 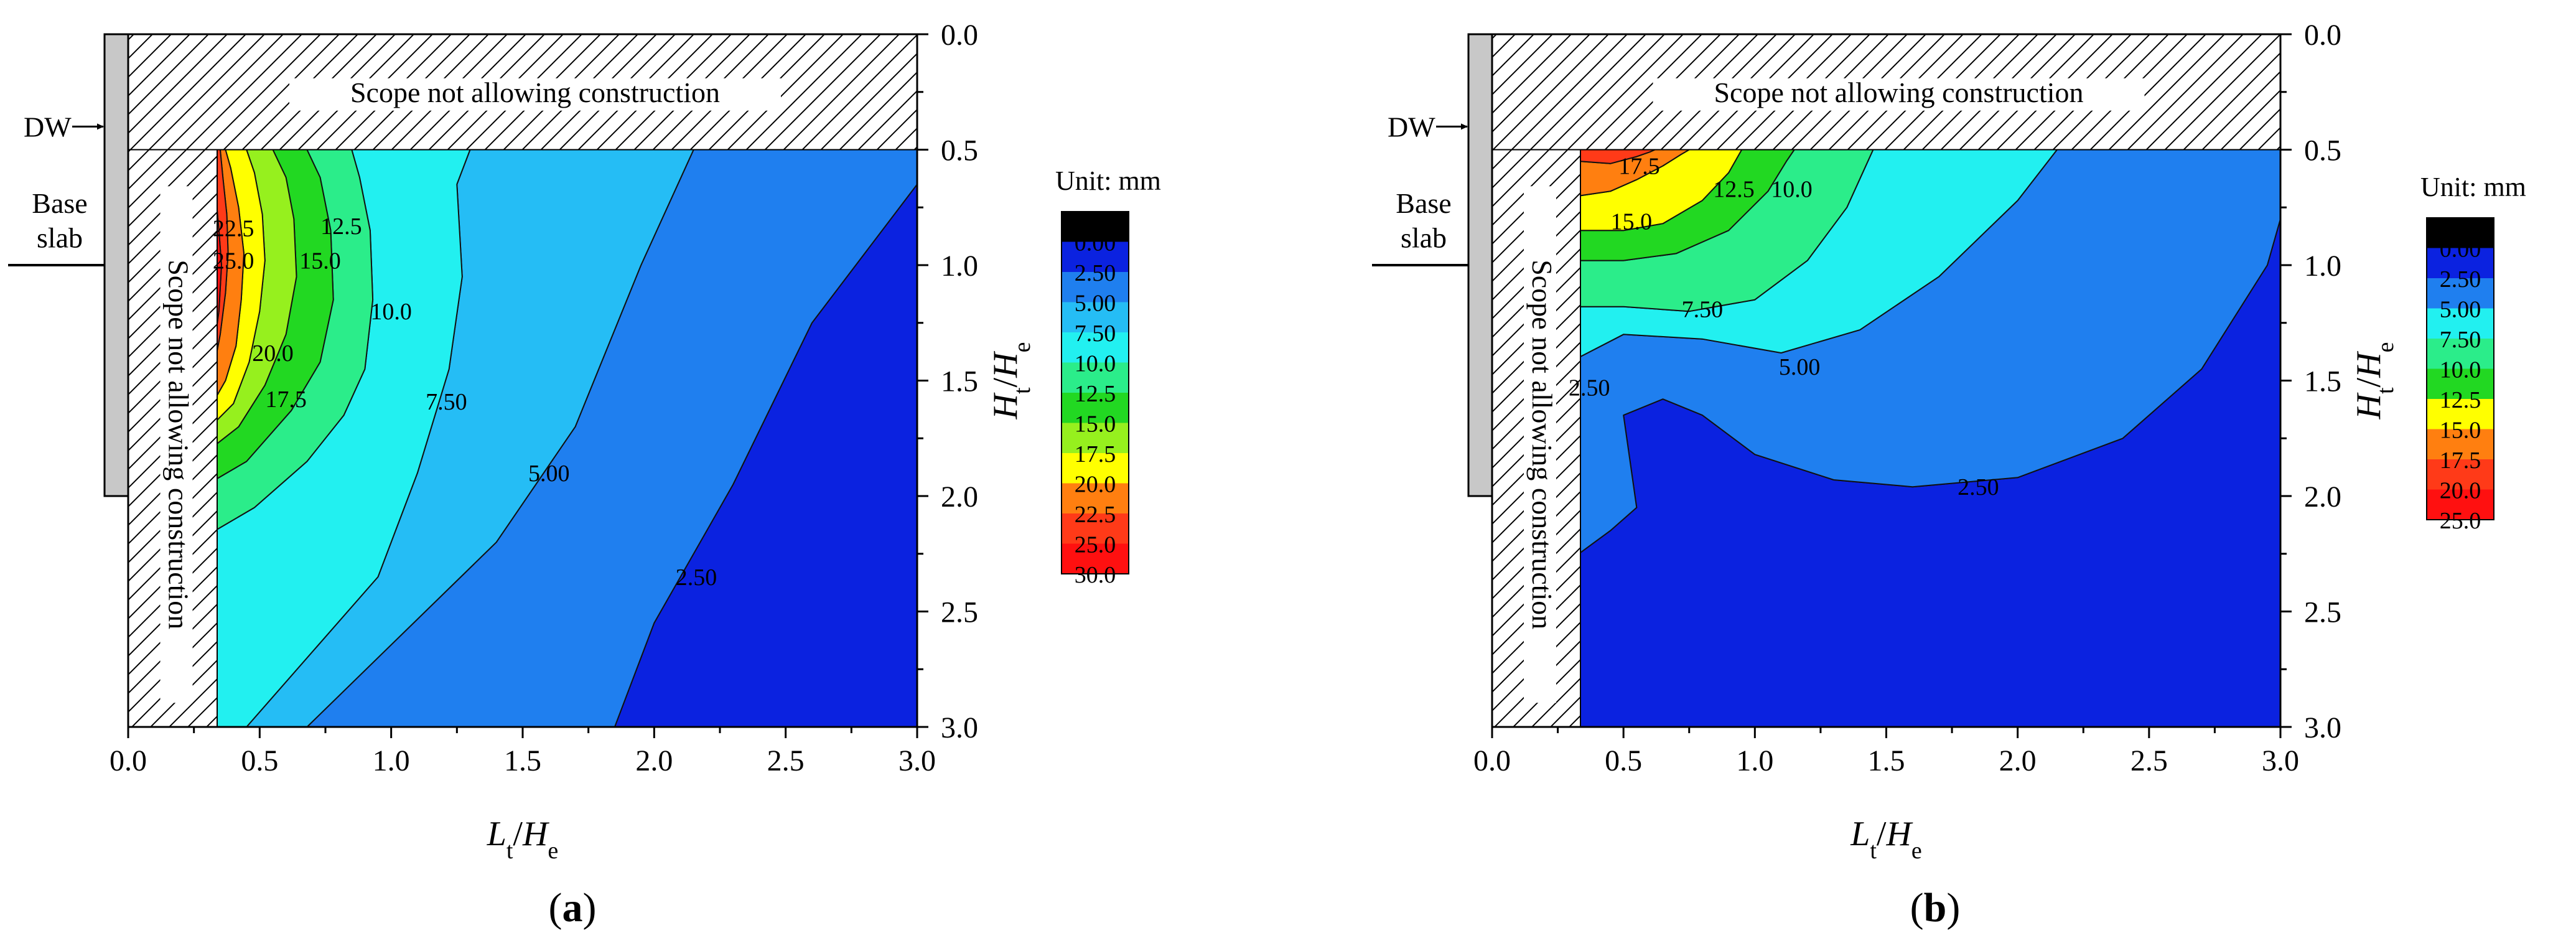 I want to click on panel-a-contour-label-9: 2.50, so click(x=696, y=578).